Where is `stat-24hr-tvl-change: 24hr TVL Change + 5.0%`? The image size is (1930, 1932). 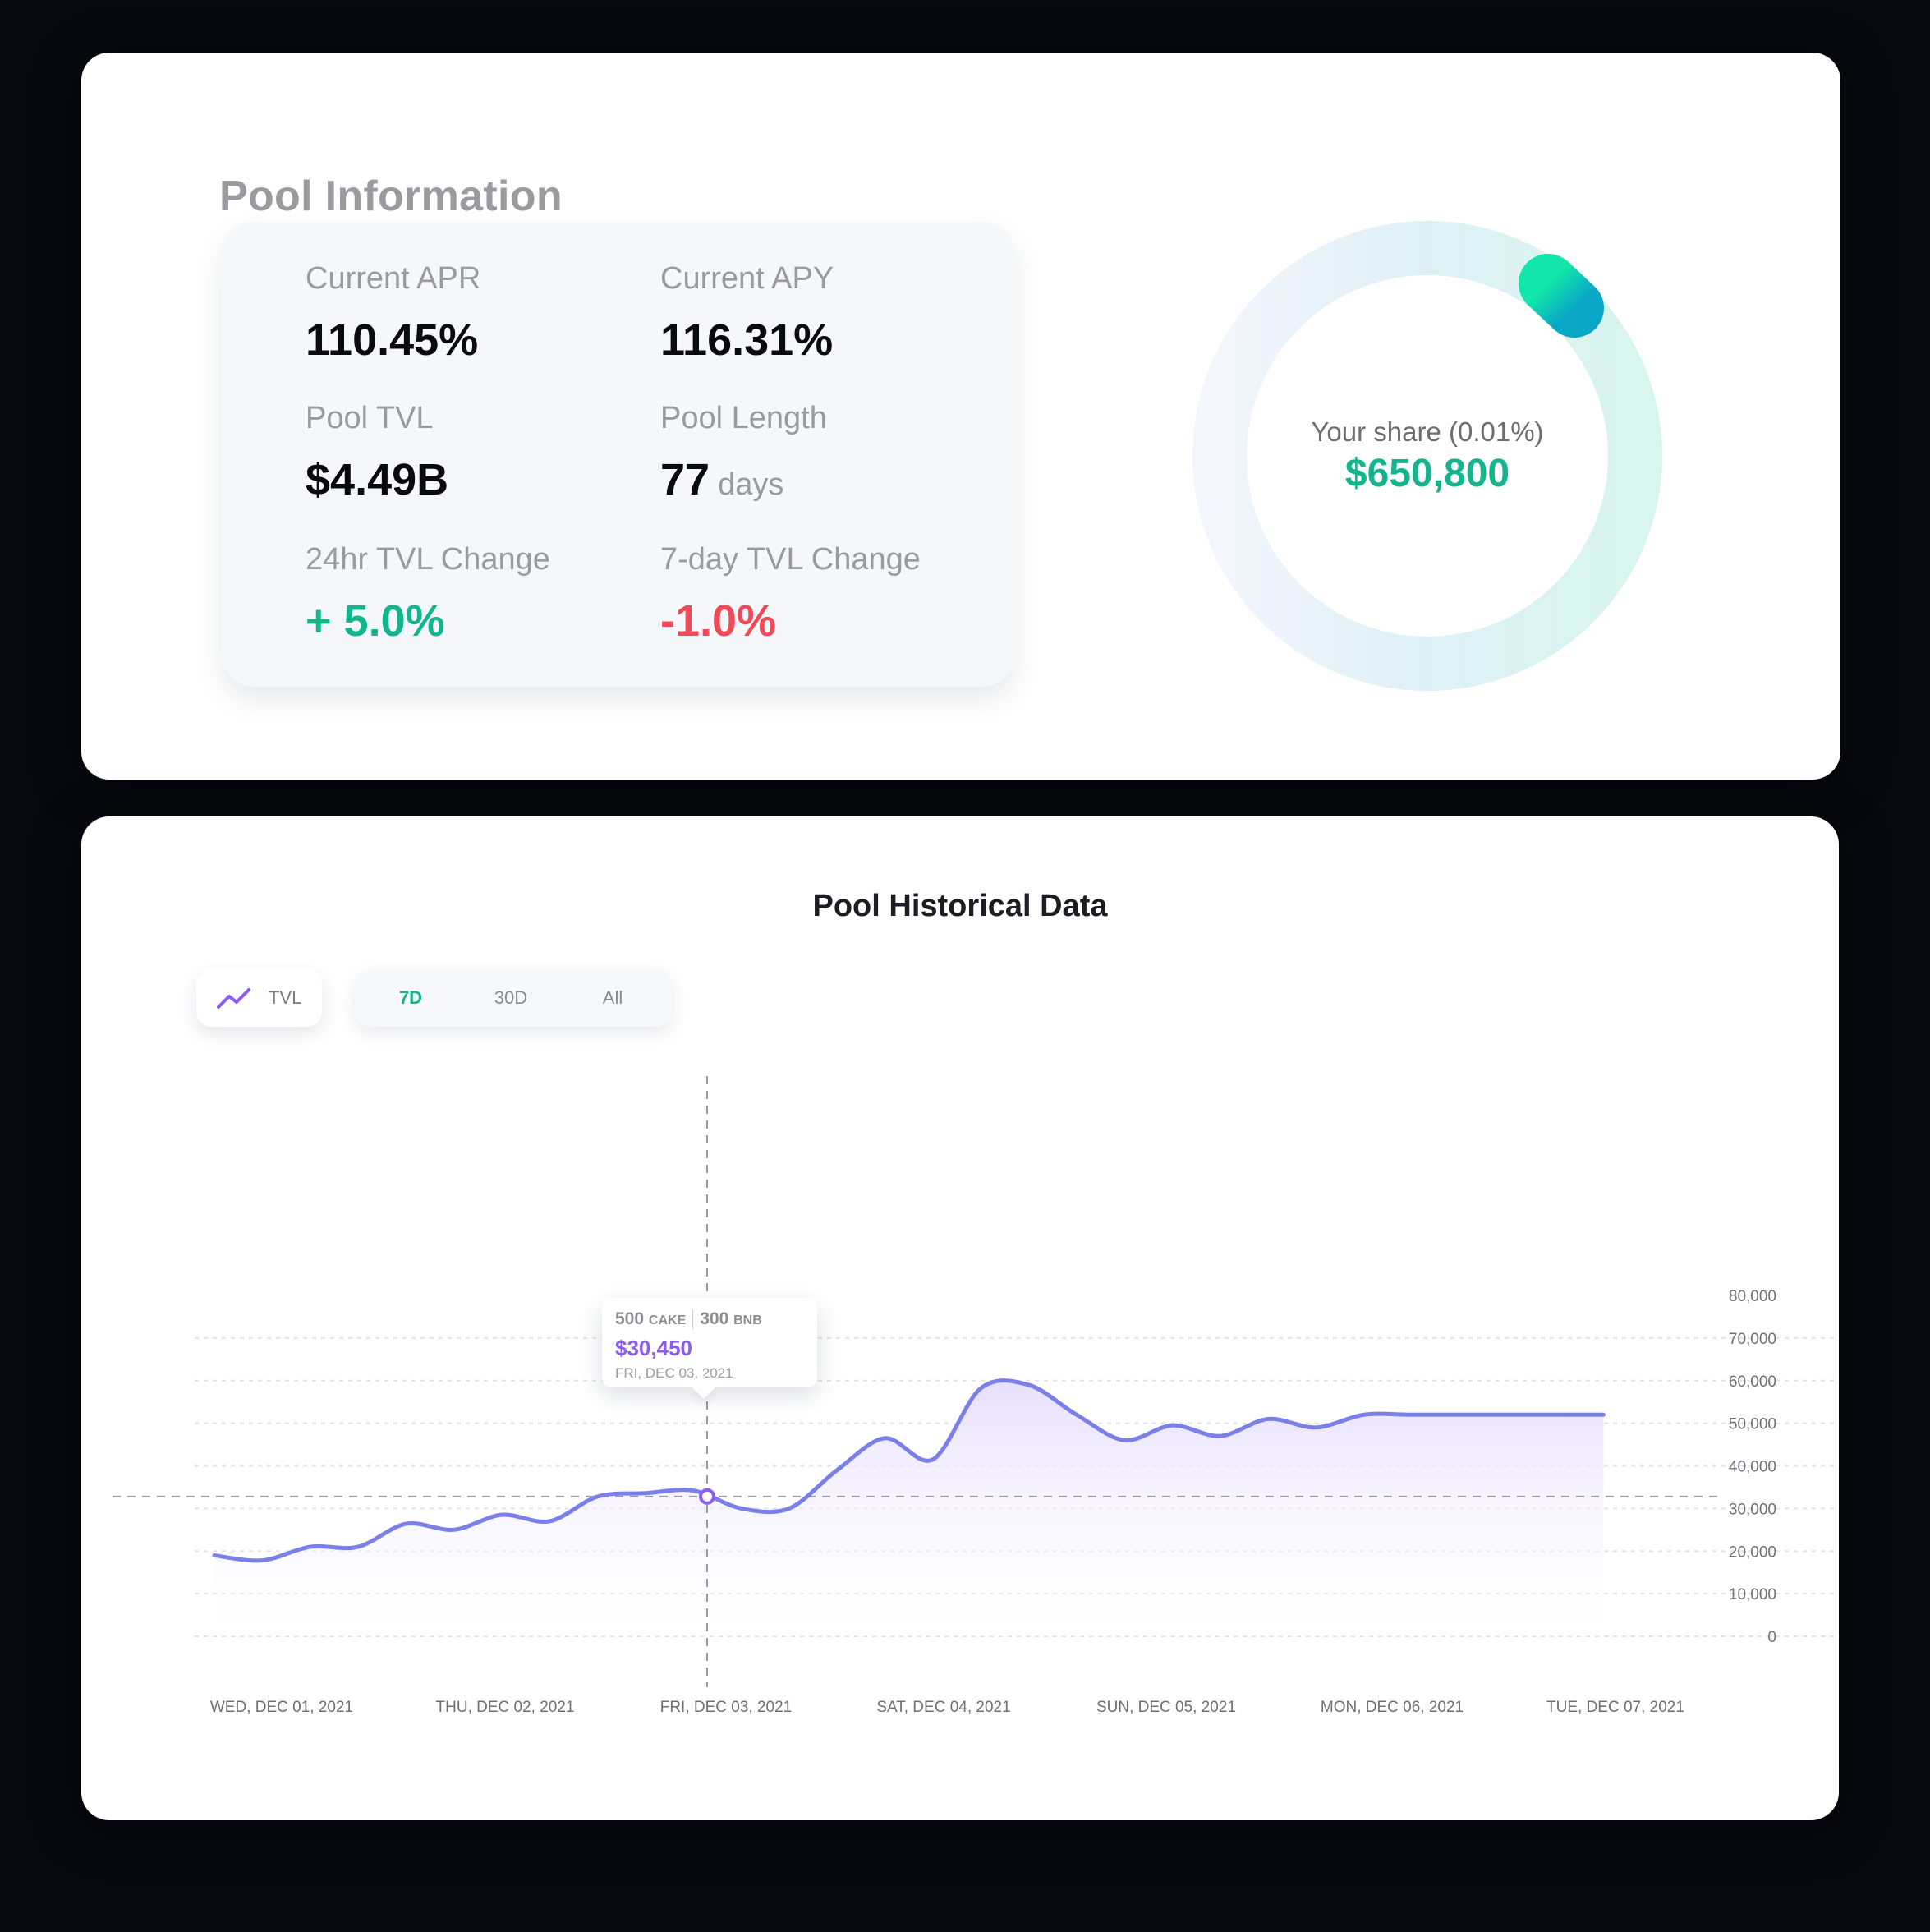 stat-24hr-tvl-change: 24hr TVL Change + 5.0% is located at coordinates (478, 594).